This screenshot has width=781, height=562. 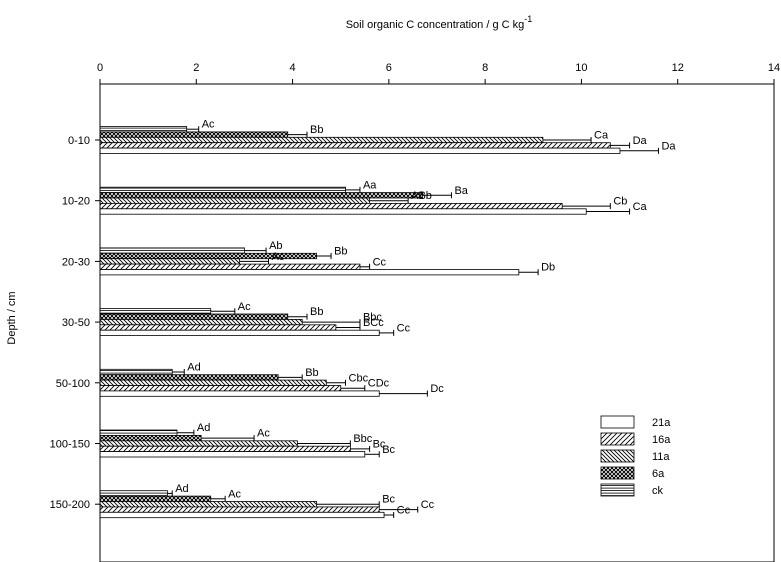 I want to click on significance-label: Cb, so click(x=620, y=202).